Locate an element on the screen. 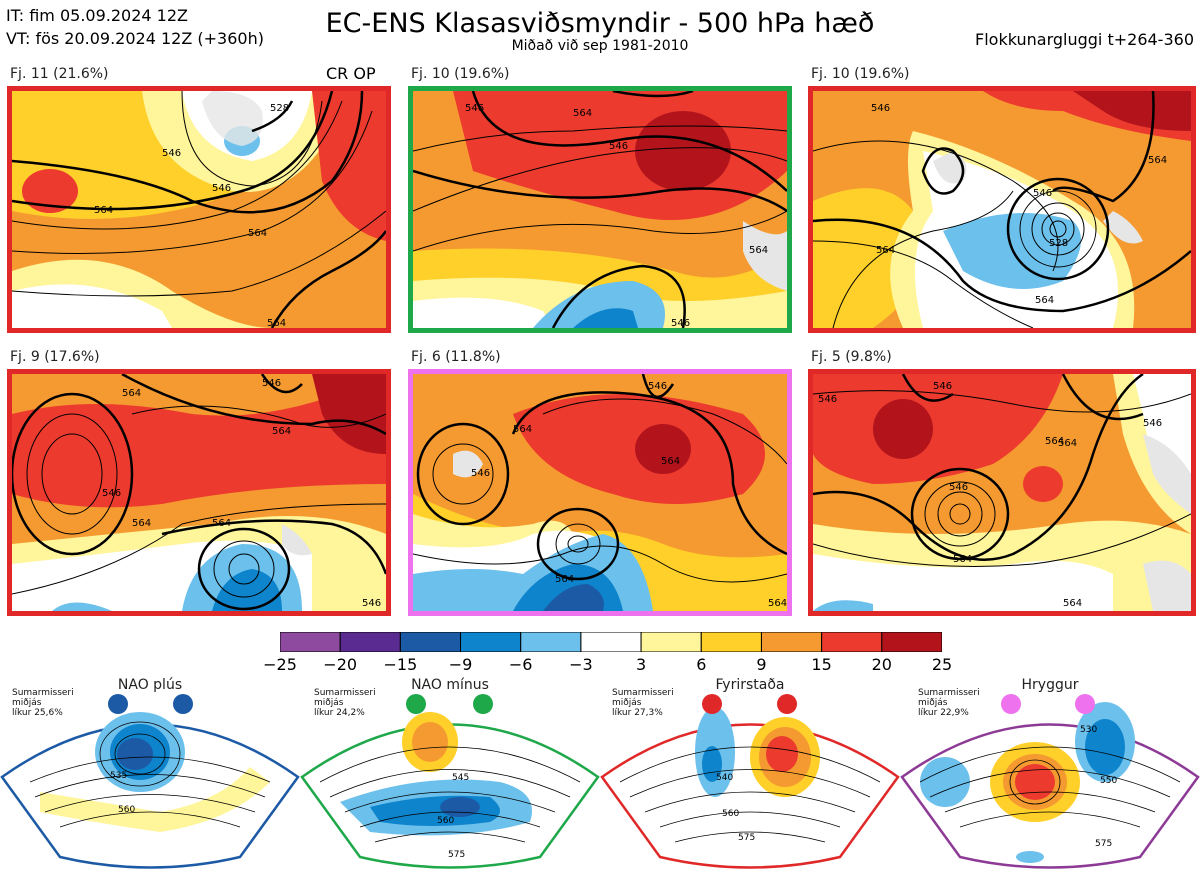 The height and width of the screenshot is (875, 1200). classification-window: Flokkunargluggi t+264-360 is located at coordinates (1084, 39).